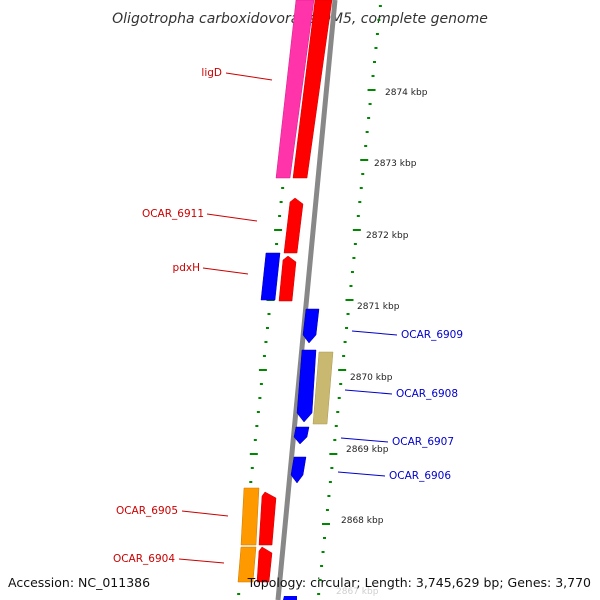 Image resolution: width=600 pixels, height=600 pixels. I want to click on gene-label-ligD: ligD, so click(211, 73).